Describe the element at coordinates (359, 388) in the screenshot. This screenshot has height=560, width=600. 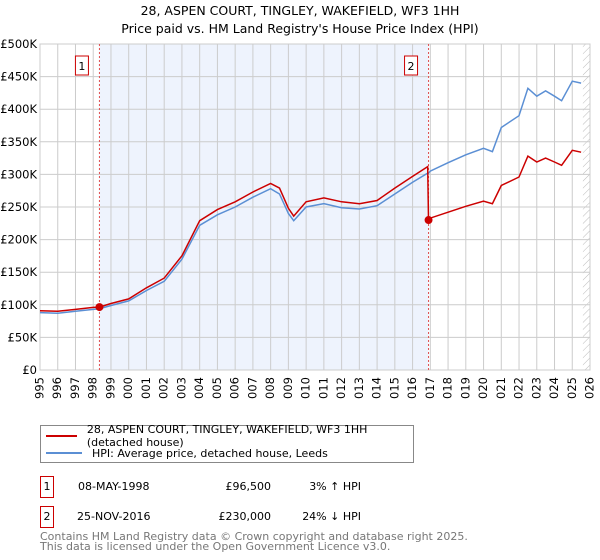
I see `x-tick-label: 2013` at that location.